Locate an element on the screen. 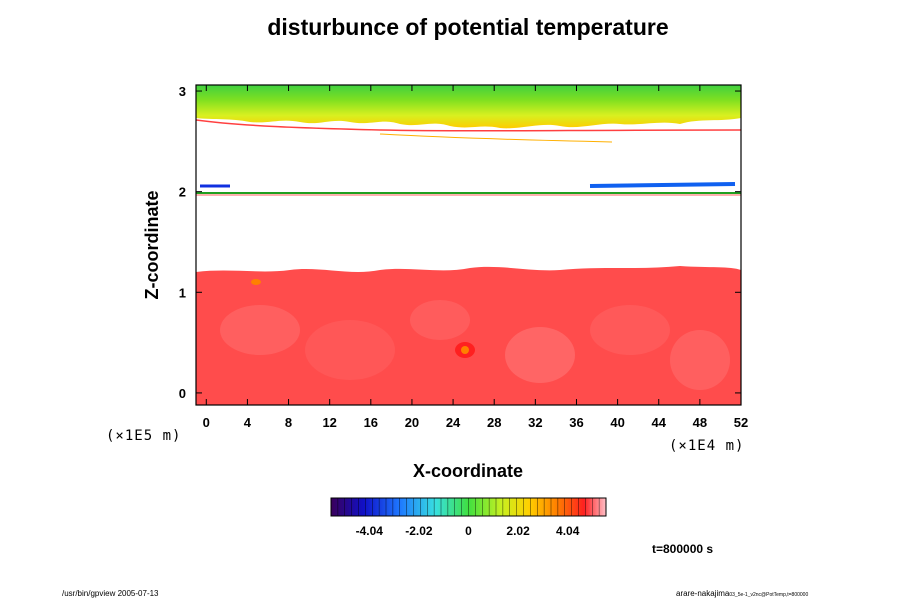 The height and width of the screenshot is (600, 900). z-tick-label: 0 is located at coordinates (182, 393).